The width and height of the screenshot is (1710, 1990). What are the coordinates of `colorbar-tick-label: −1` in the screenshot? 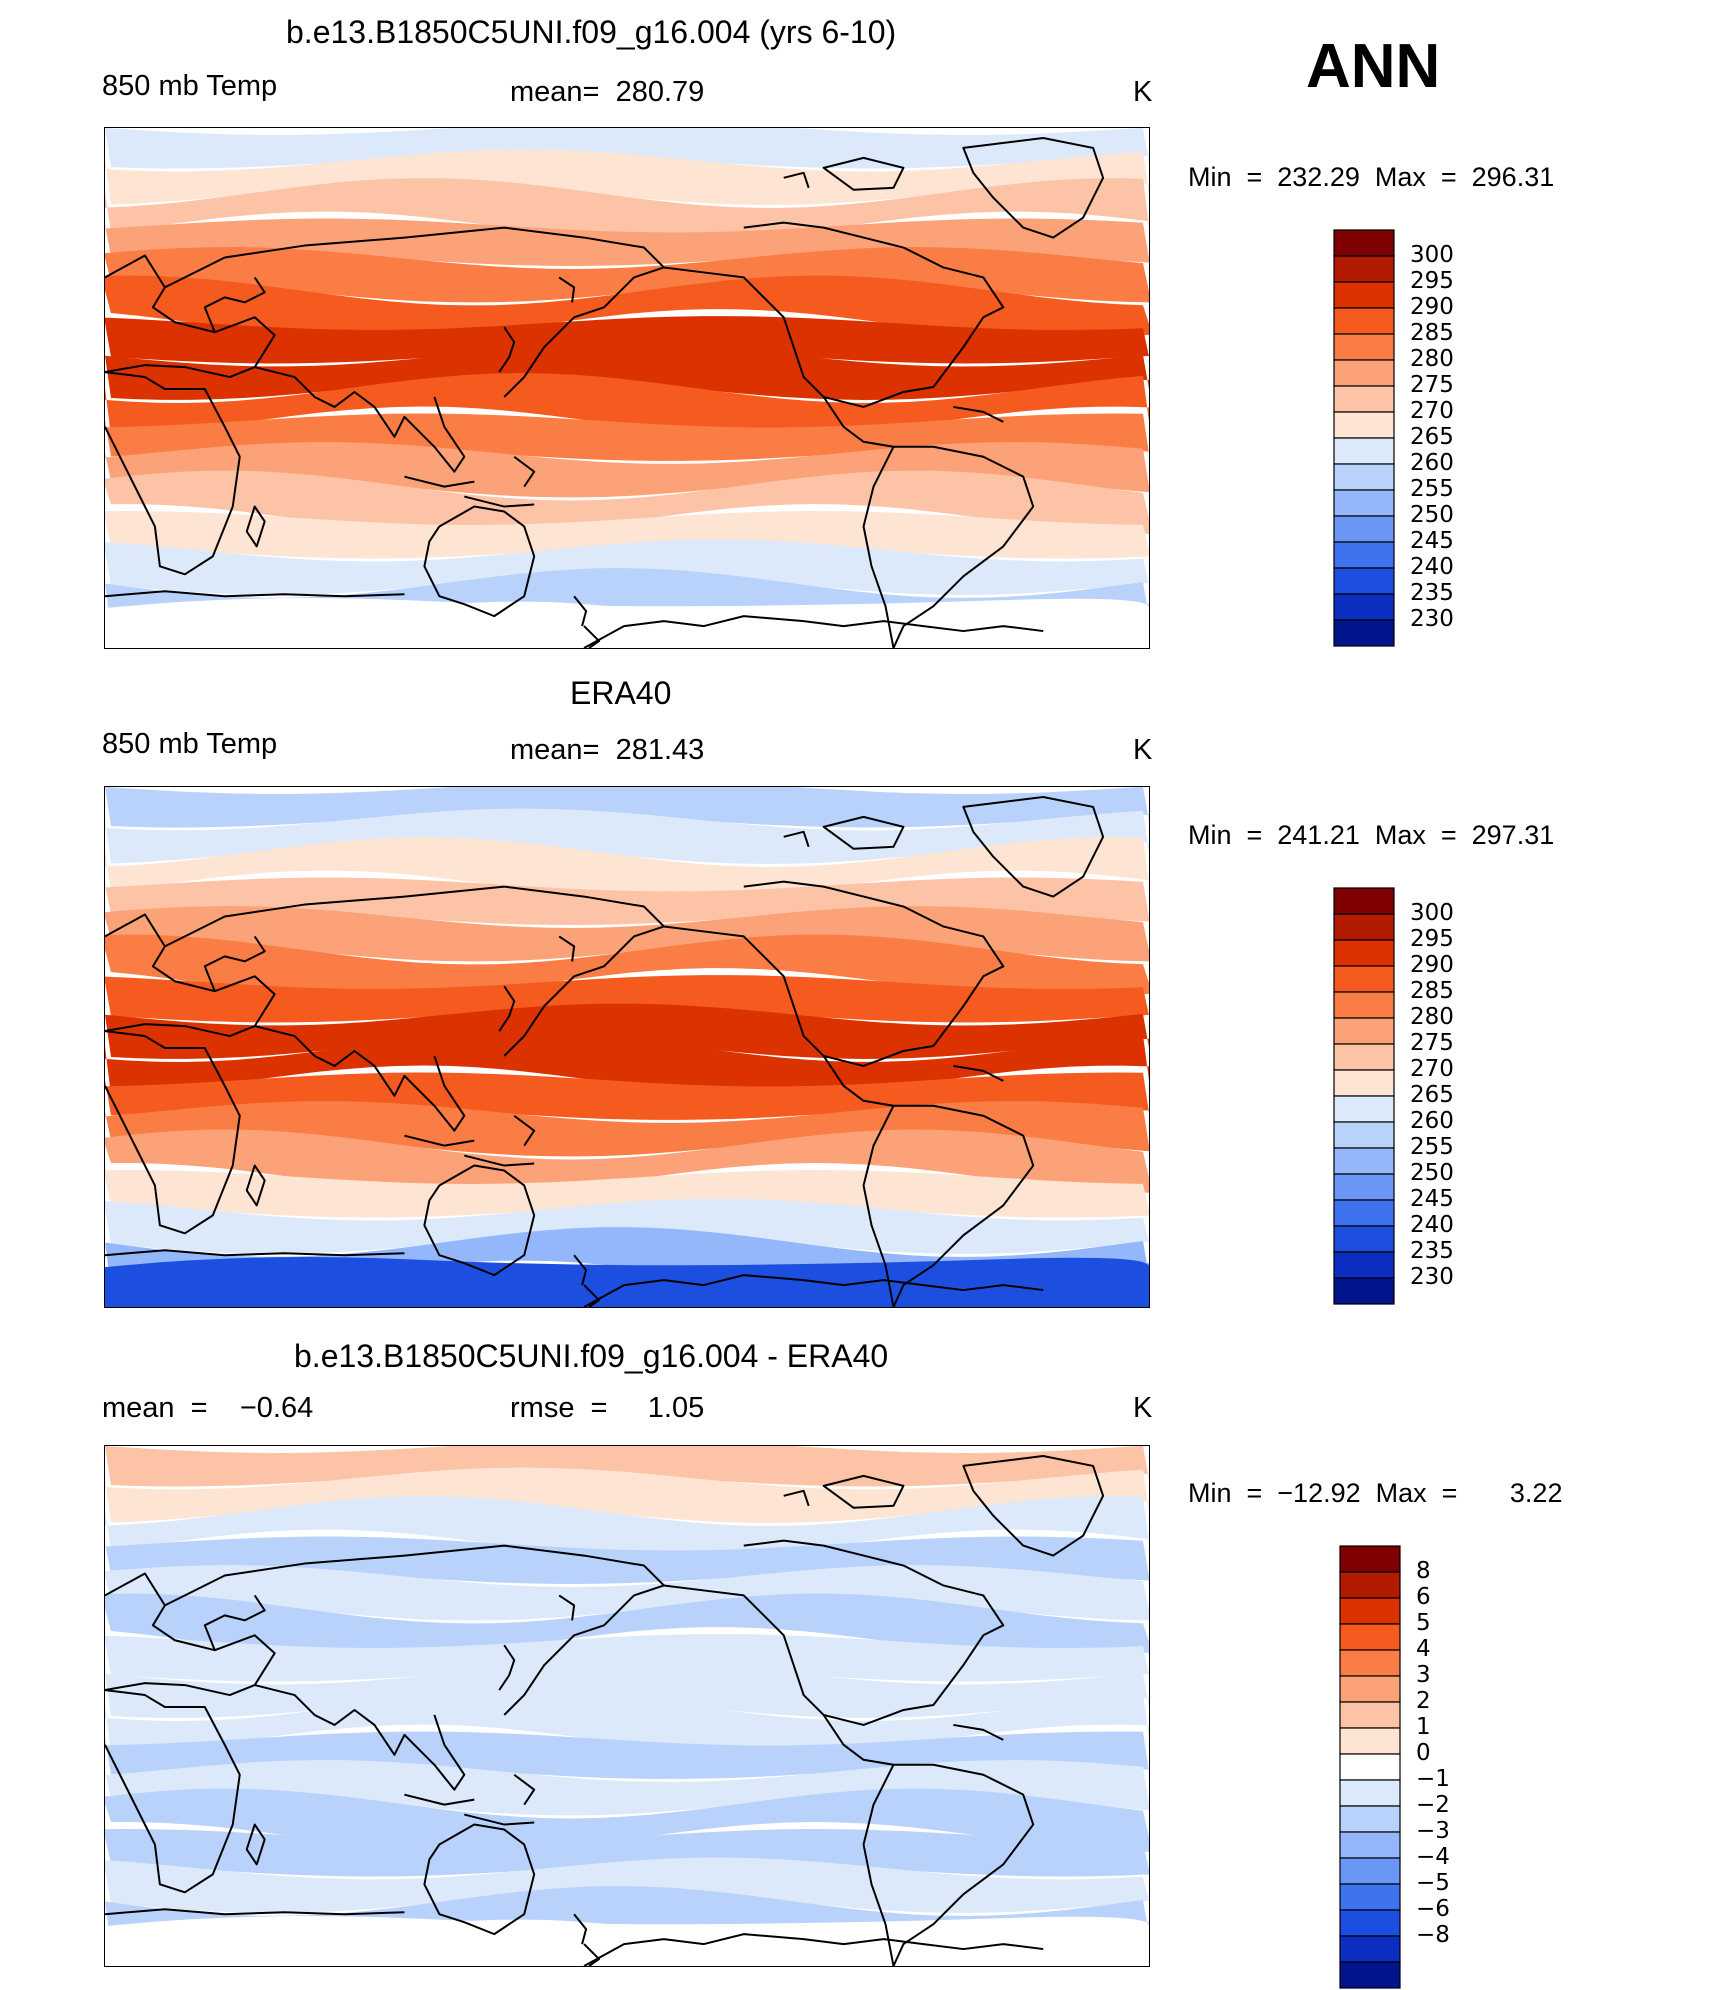 It's located at (1433, 1779).